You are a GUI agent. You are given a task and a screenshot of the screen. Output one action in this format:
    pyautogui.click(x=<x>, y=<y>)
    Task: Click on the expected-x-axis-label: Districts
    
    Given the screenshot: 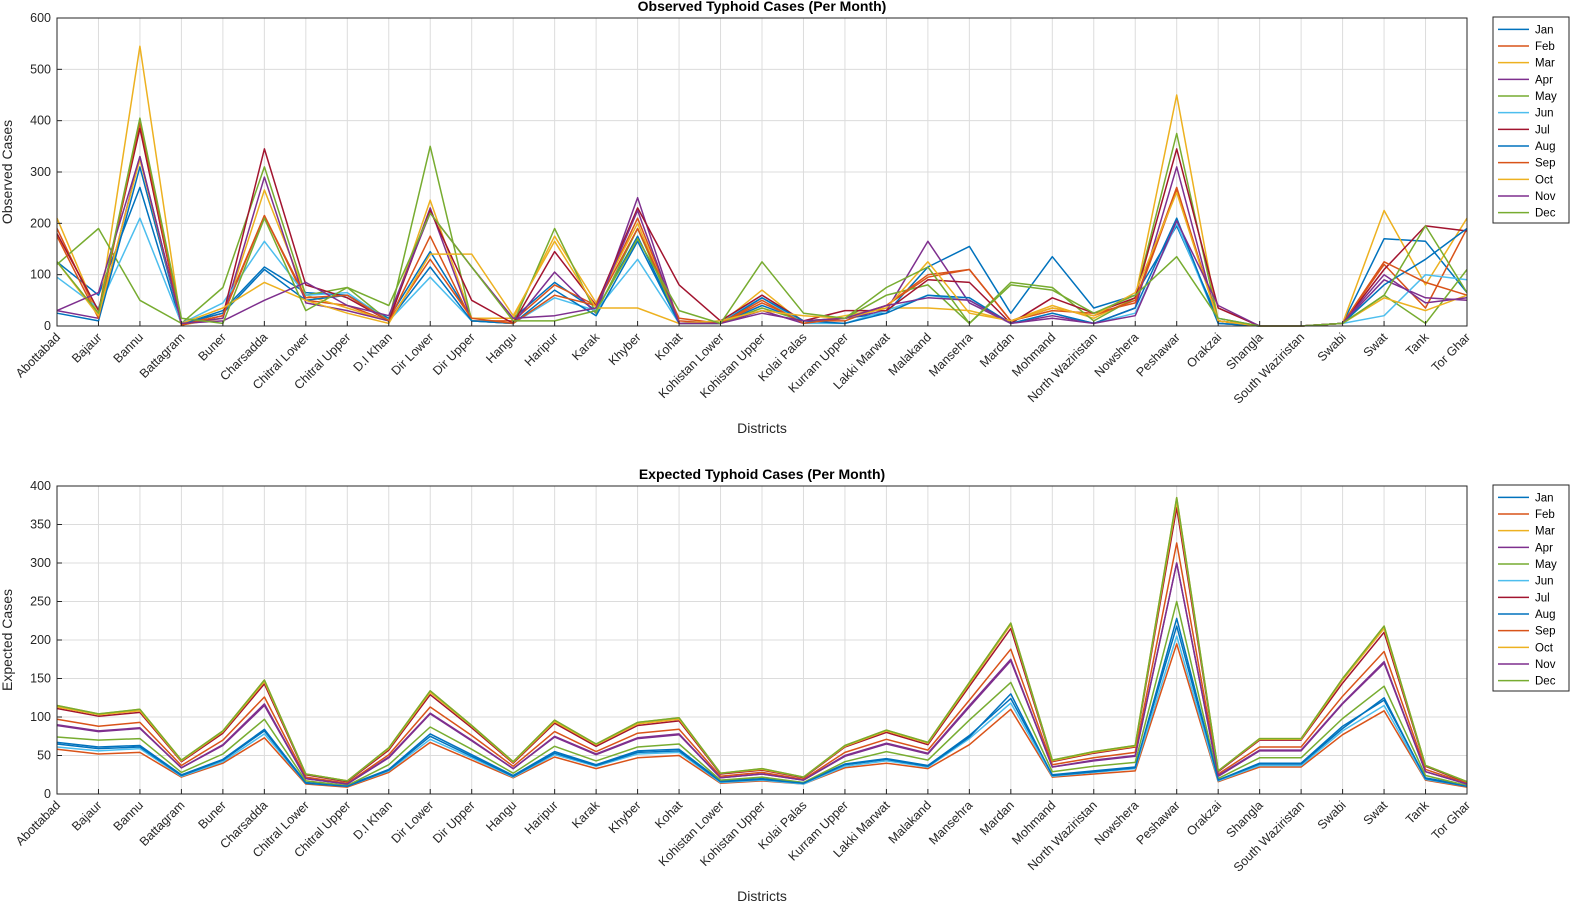 What is the action you would take?
    pyautogui.click(x=762, y=896)
    